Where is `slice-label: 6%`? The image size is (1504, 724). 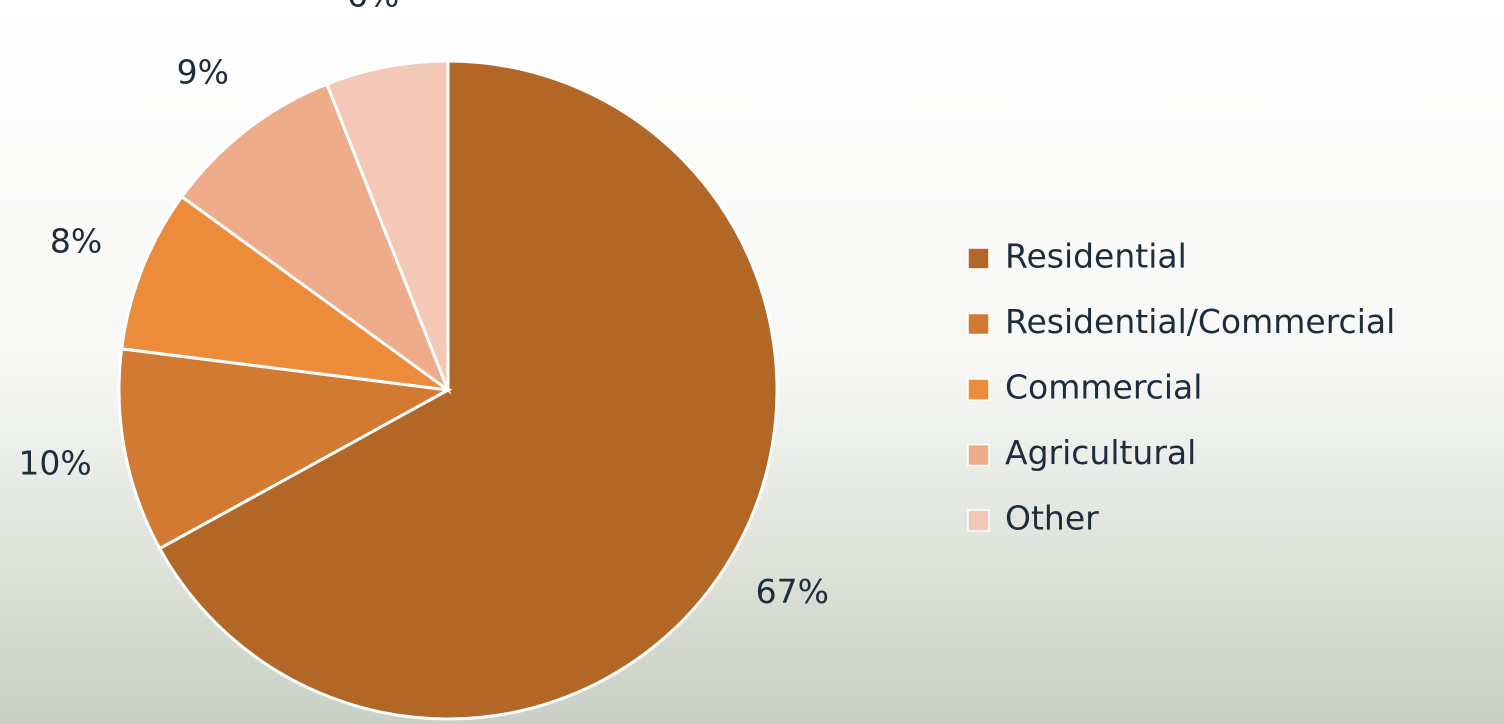 slice-label: 6% is located at coordinates (373, 7).